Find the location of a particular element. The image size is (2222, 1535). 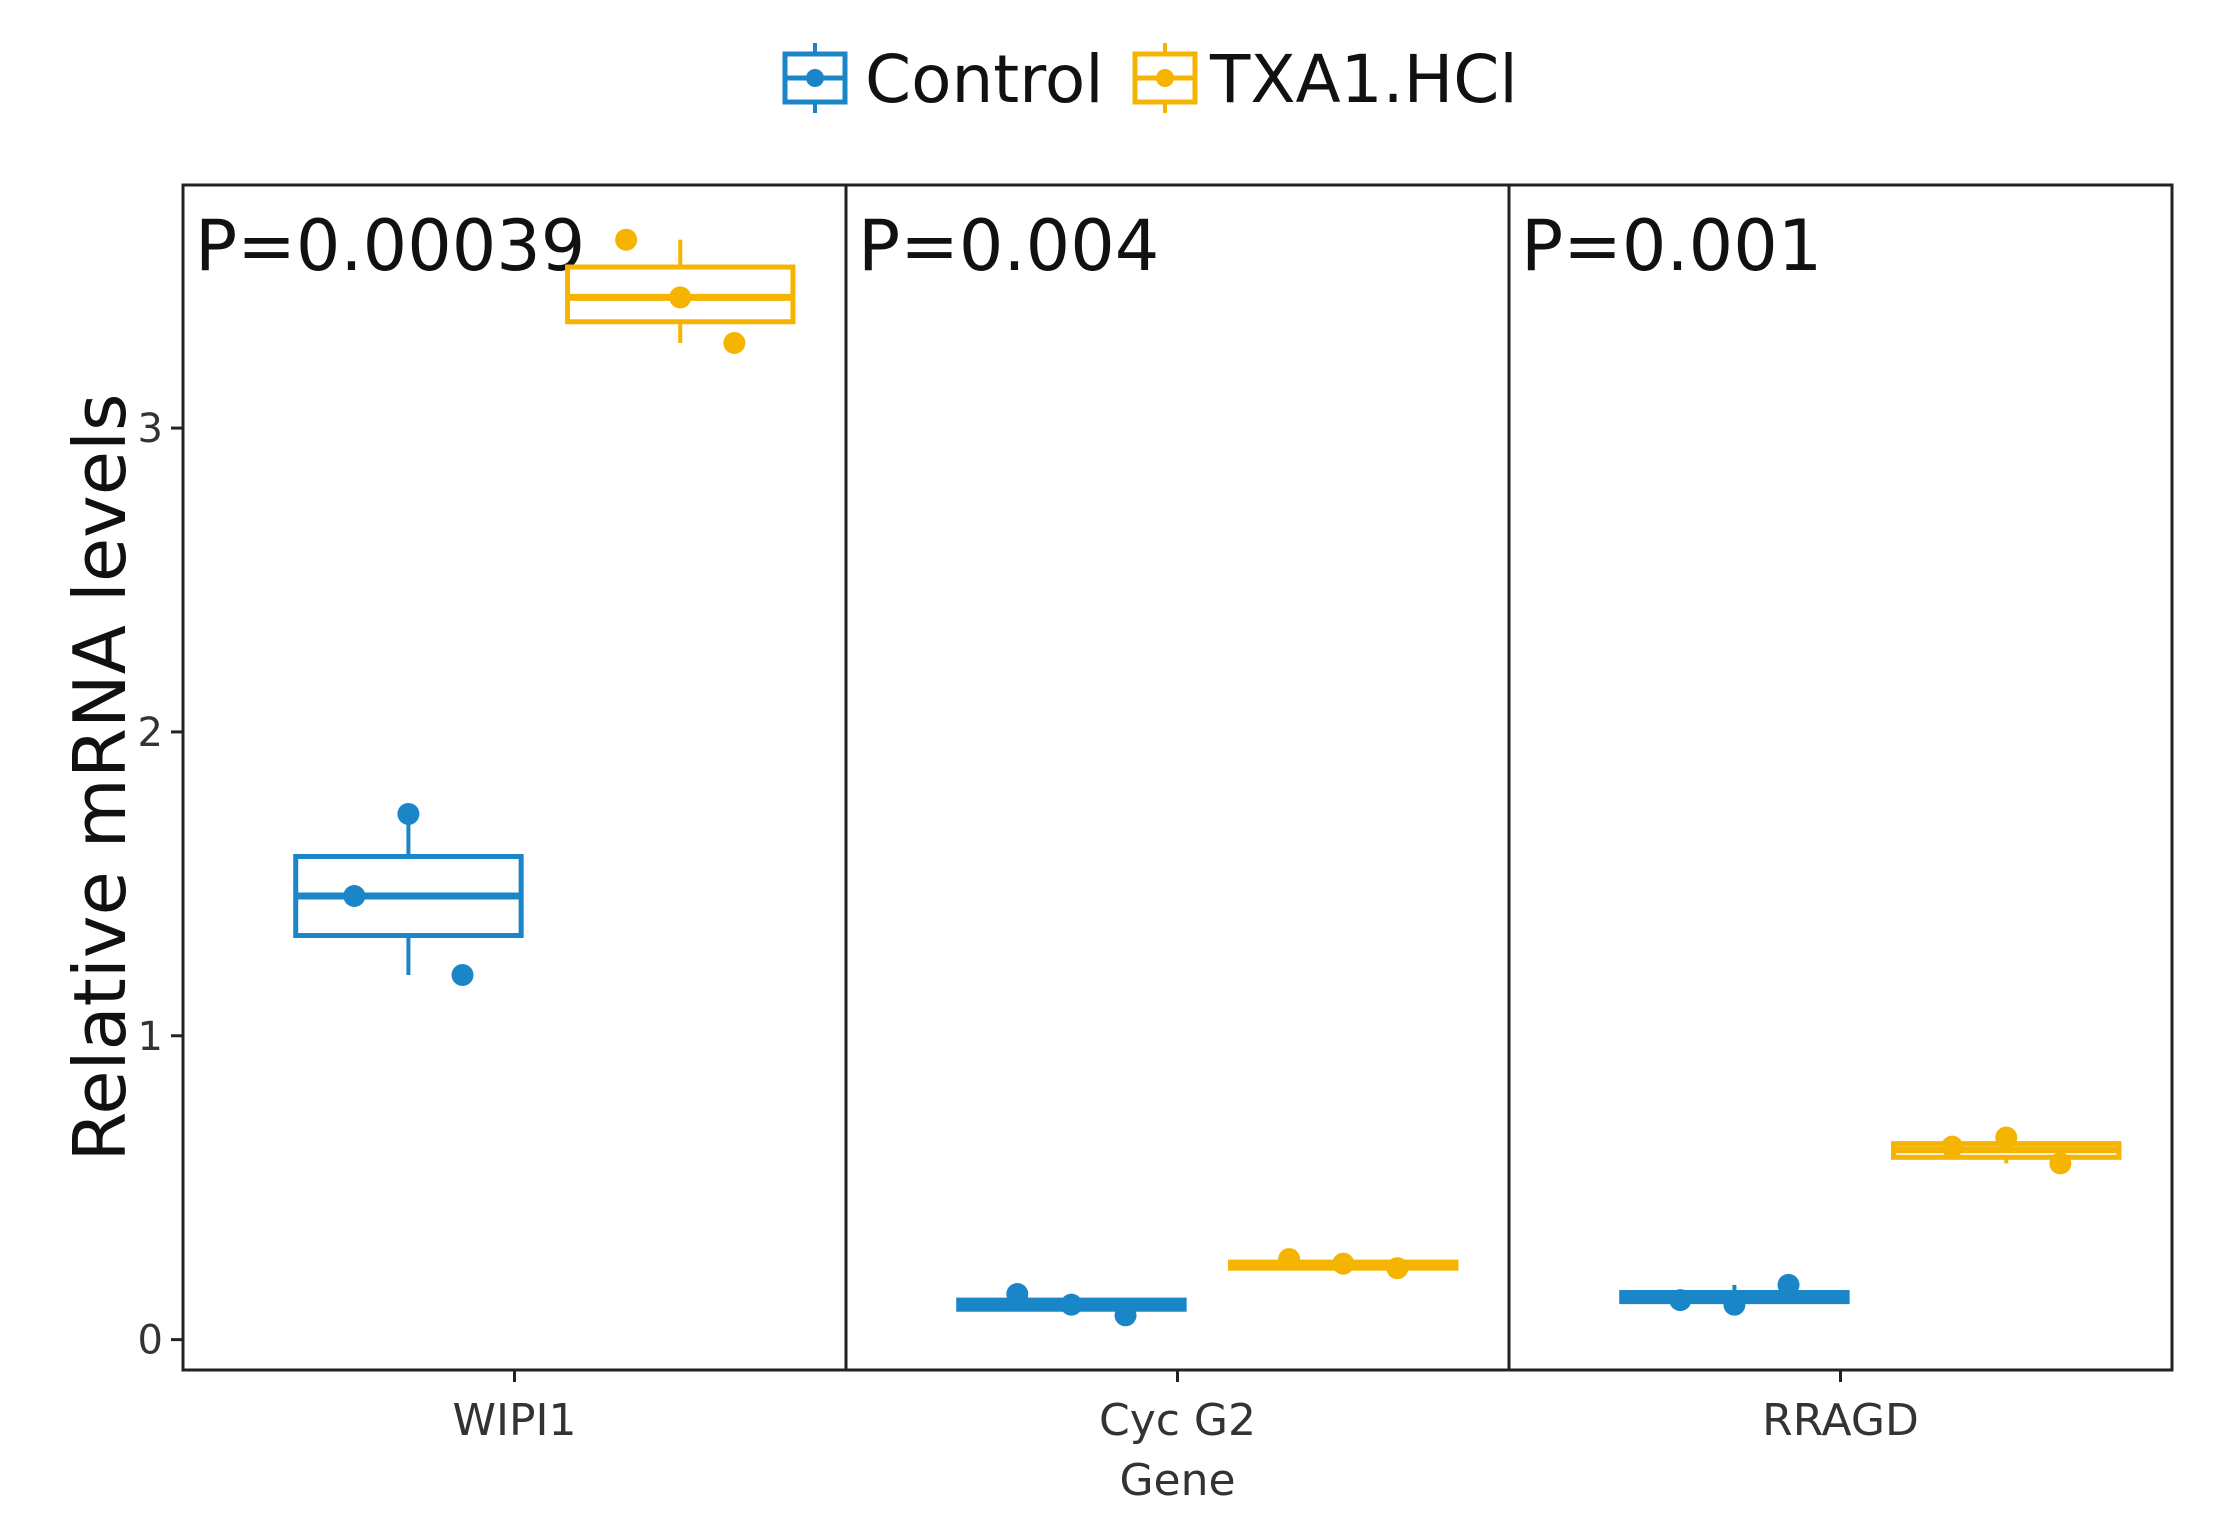

y-tick-label: 2 is located at coordinates (150, 733).